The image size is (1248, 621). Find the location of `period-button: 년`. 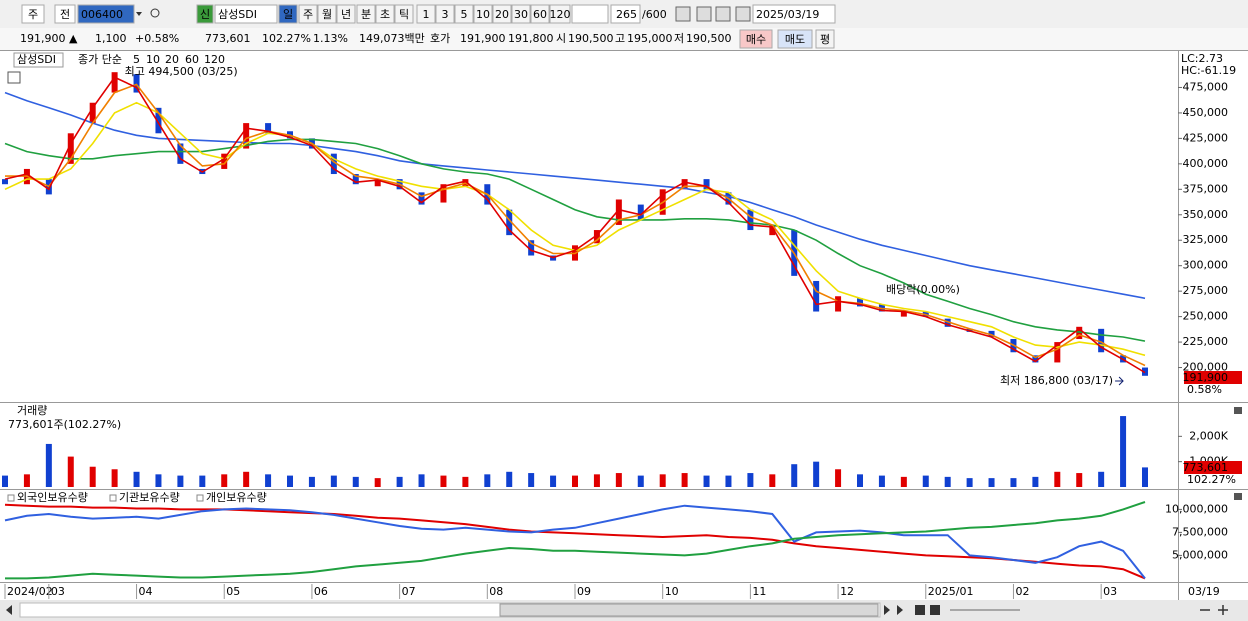

period-button: 년 is located at coordinates (346, 14).